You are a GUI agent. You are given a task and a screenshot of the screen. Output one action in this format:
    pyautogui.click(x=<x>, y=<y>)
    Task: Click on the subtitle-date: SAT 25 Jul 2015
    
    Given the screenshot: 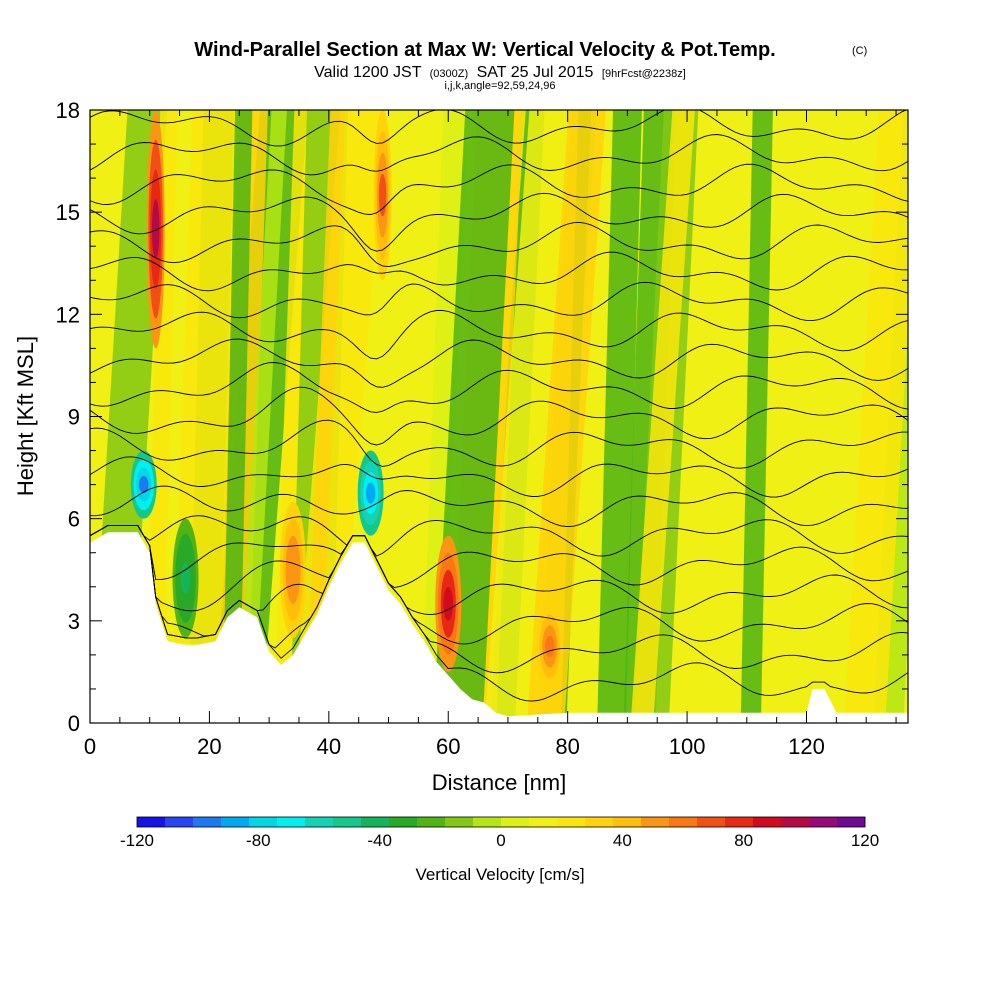 What is the action you would take?
    pyautogui.click(x=535, y=72)
    